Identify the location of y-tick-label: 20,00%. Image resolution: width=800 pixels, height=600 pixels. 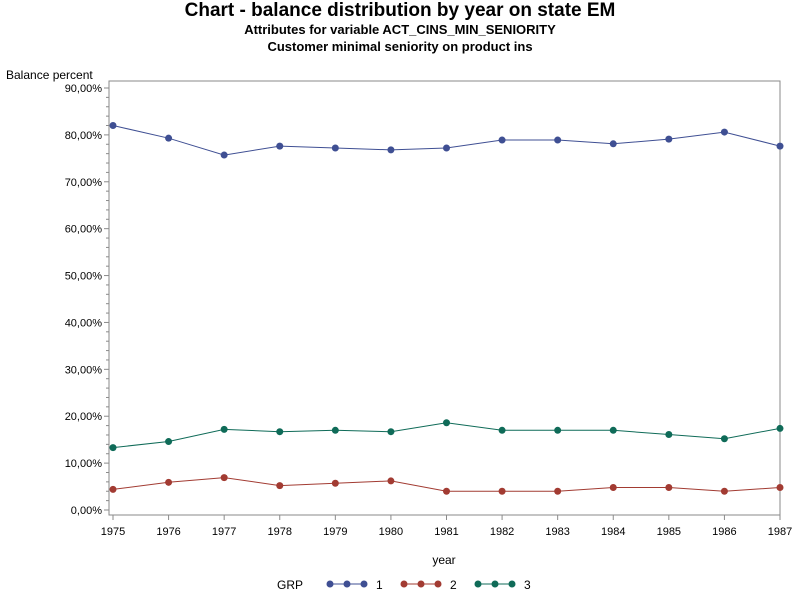
(84, 417).